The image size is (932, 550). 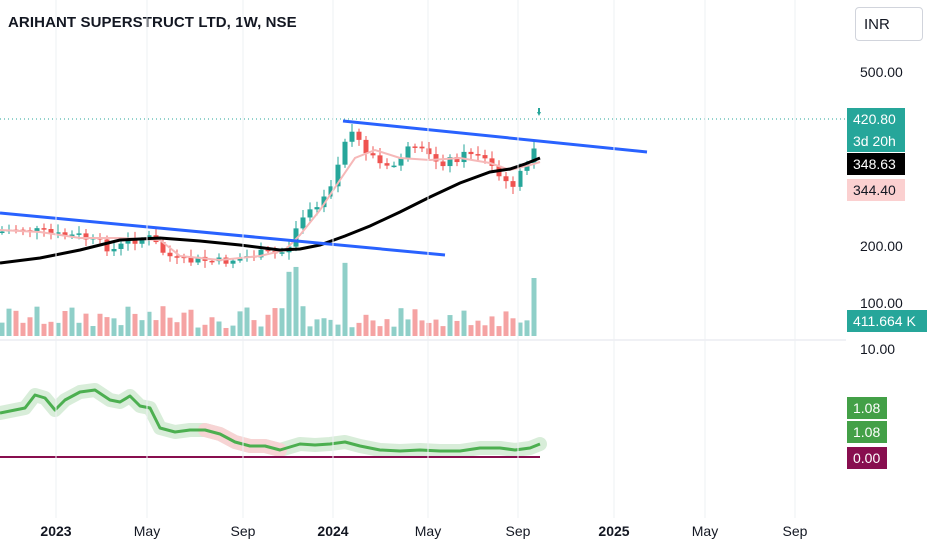 What do you see at coordinates (881, 72) in the screenshot?
I see `price-axis-label: 500.00` at bounding box center [881, 72].